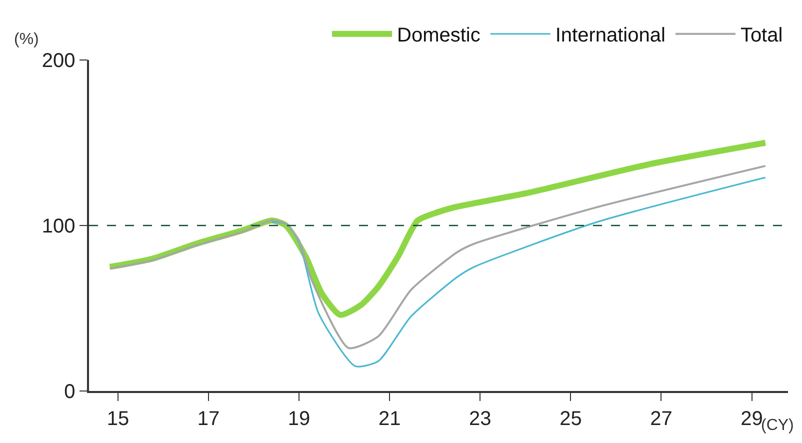 This screenshot has height=443, width=802. What do you see at coordinates (438, 35) in the screenshot?
I see `legend-label: Domestic` at bounding box center [438, 35].